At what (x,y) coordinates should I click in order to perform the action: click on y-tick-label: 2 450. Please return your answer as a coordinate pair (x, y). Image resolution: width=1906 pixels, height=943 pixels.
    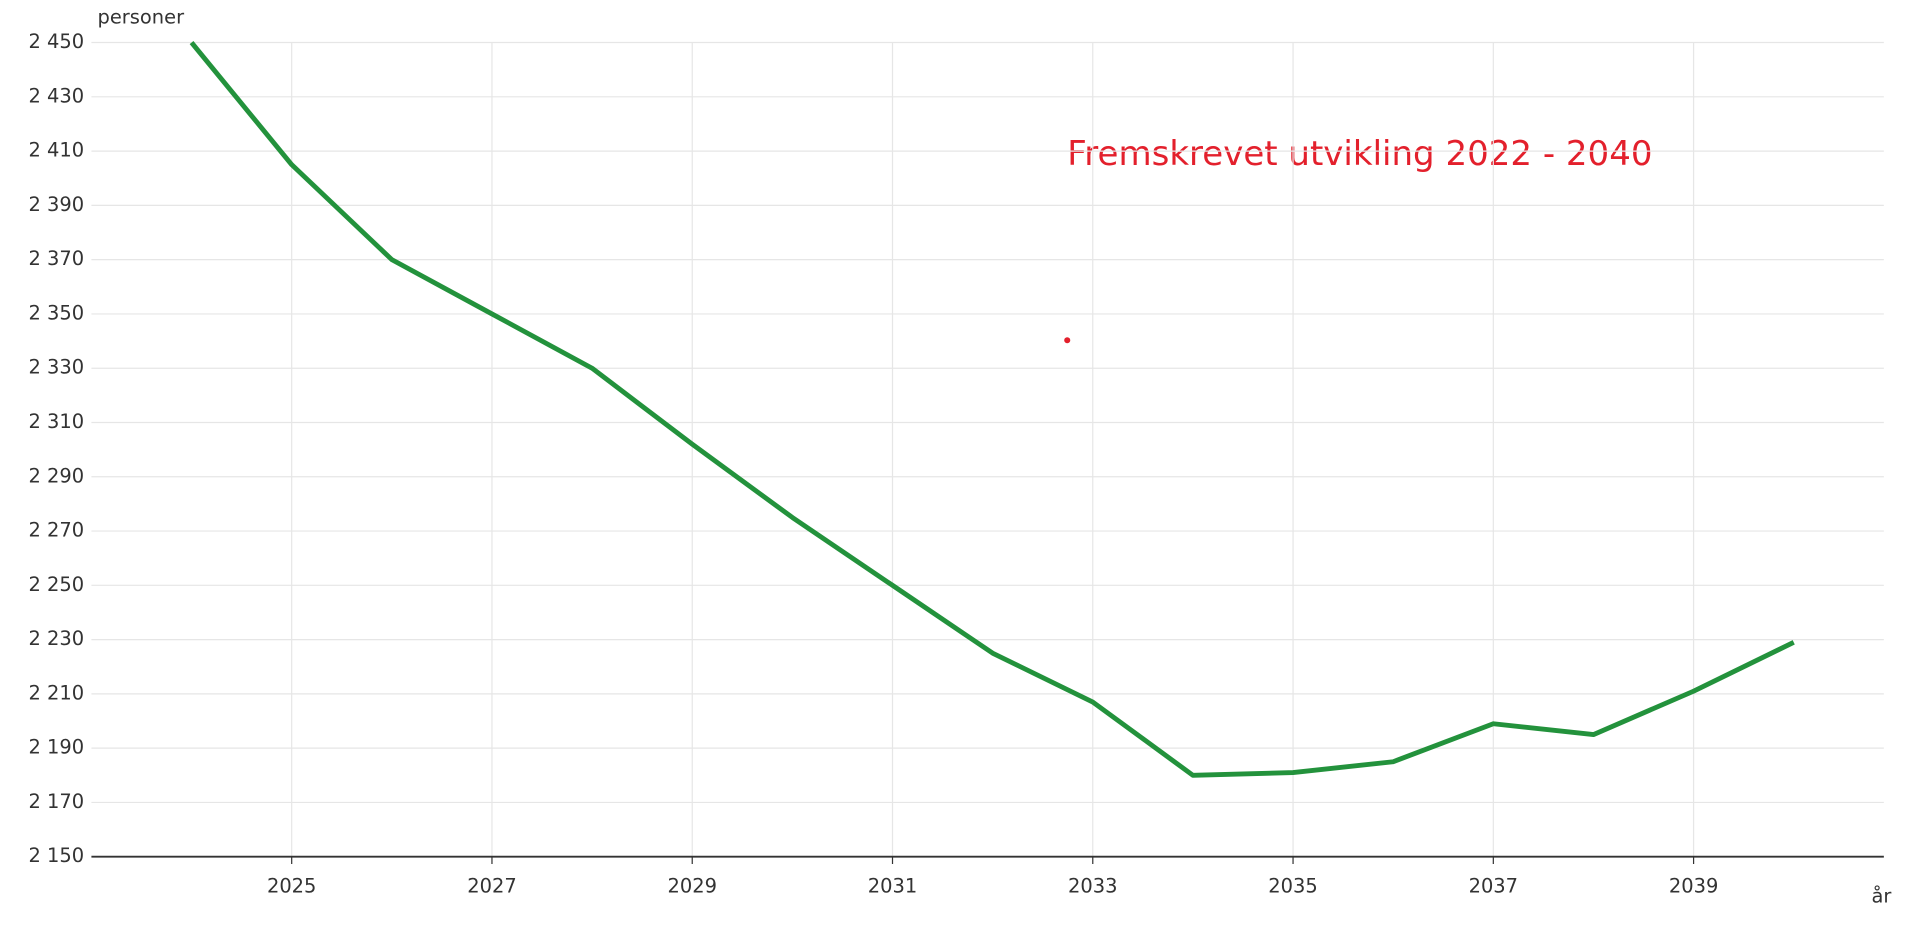
    Looking at the image, I should click on (56, 41).